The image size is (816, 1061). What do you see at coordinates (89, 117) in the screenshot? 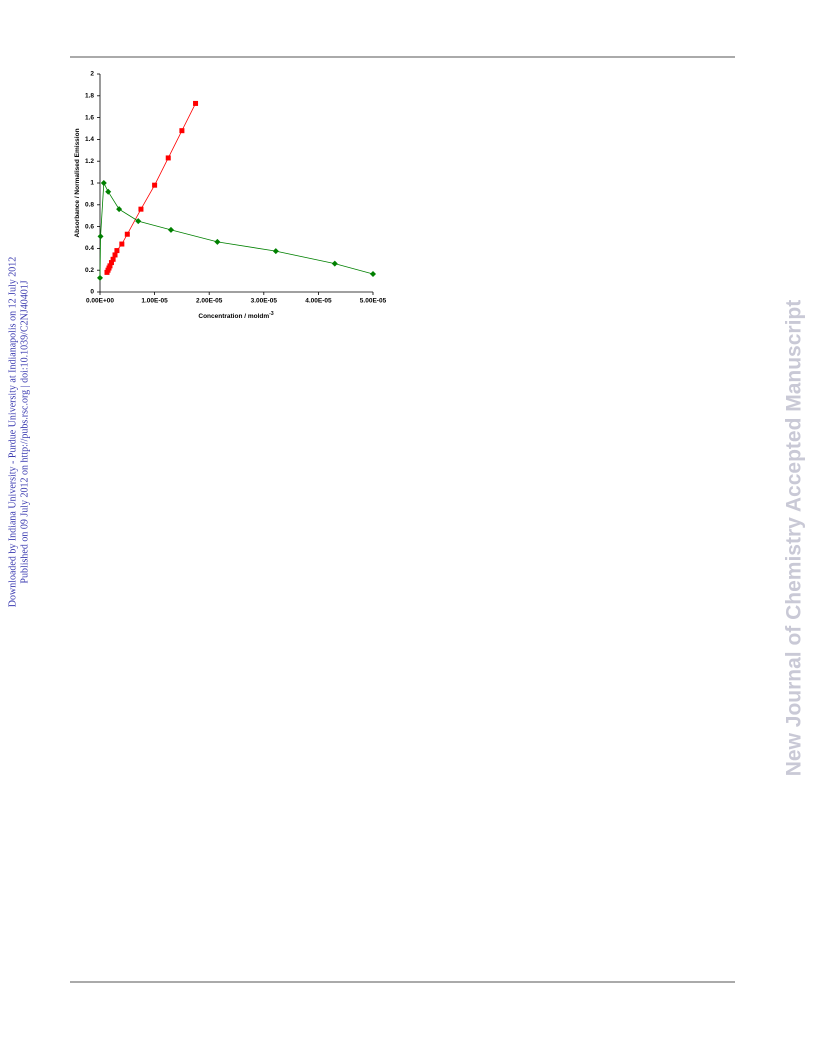
I see `y-tick-label: 1.6` at bounding box center [89, 117].